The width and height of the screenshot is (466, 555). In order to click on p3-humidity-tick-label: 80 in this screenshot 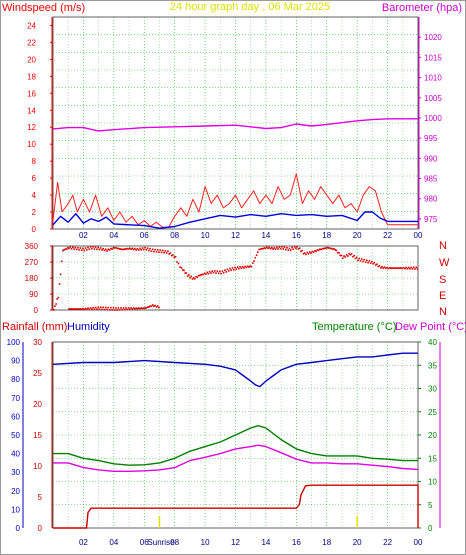, I will do `click(15, 379)`.